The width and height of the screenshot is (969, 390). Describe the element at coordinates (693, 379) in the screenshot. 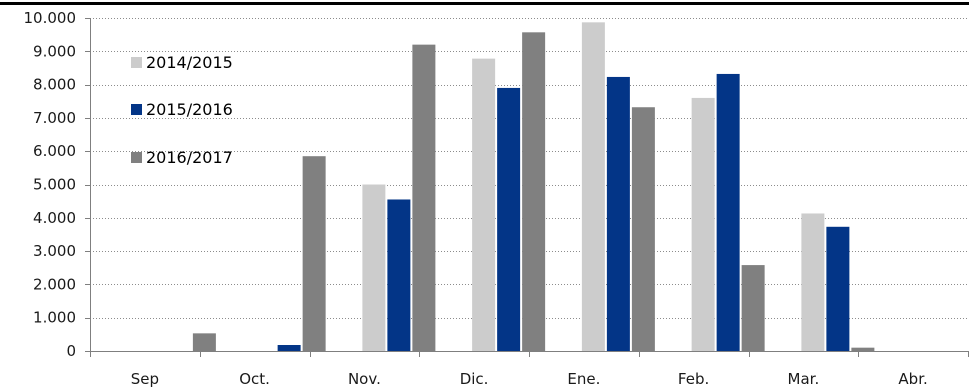

I see `x-tick-label: Feb.` at that location.